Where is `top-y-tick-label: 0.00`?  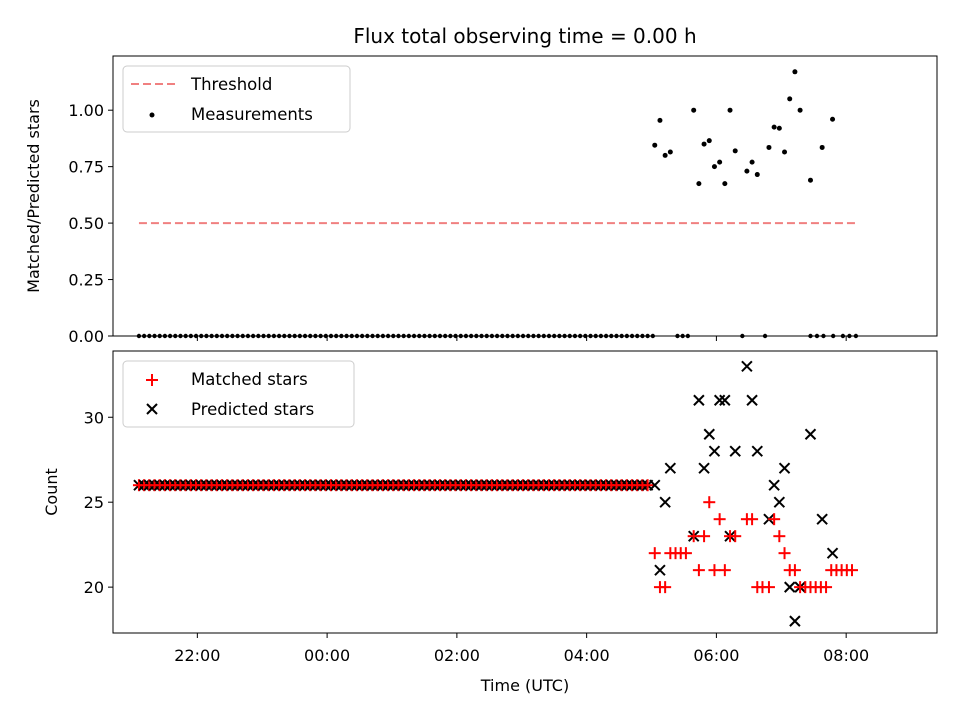
top-y-tick-label: 0.00 is located at coordinates (86, 336).